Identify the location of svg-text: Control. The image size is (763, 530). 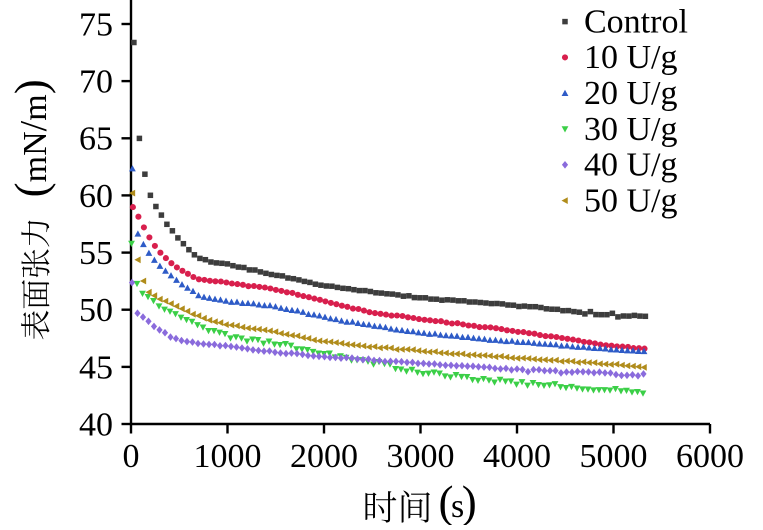
(636, 21).